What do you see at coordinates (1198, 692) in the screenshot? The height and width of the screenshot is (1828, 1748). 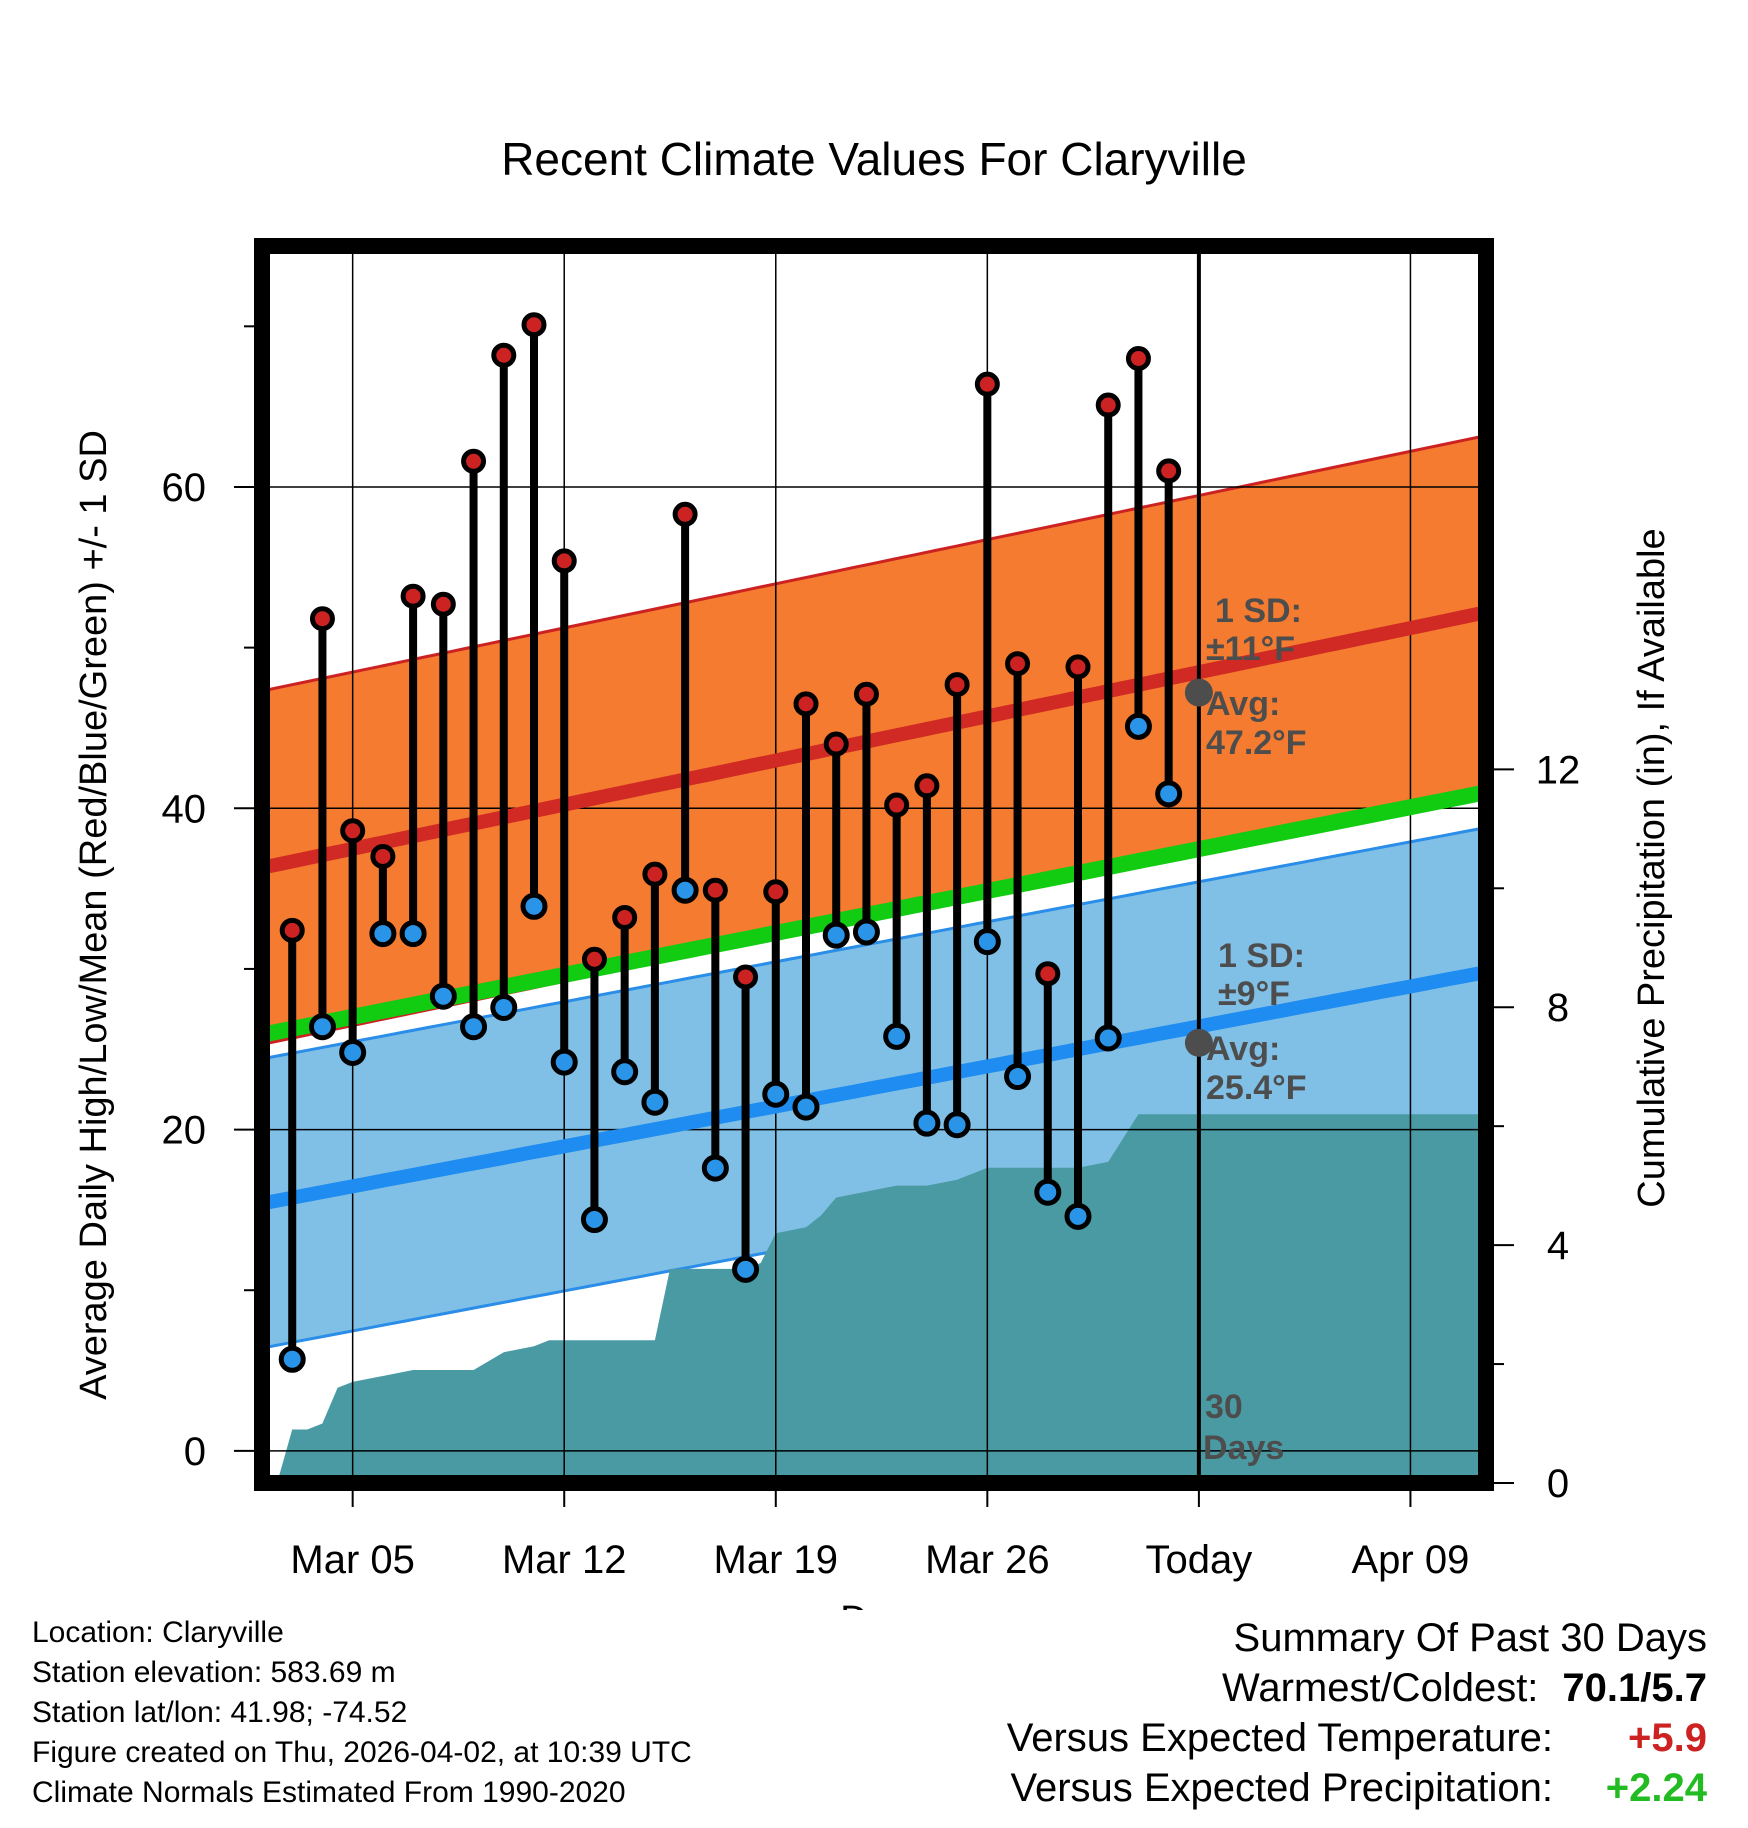 I see `today-high-avg-marker` at bounding box center [1198, 692].